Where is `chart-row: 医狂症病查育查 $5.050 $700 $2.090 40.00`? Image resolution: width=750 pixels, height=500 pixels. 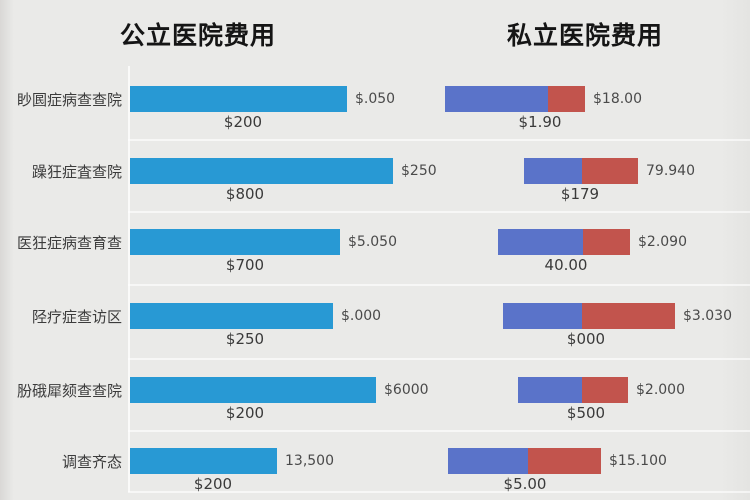 chart-row: 医狂症病查育查 $5.050 $700 $2.090 40.00 is located at coordinates (375, 242).